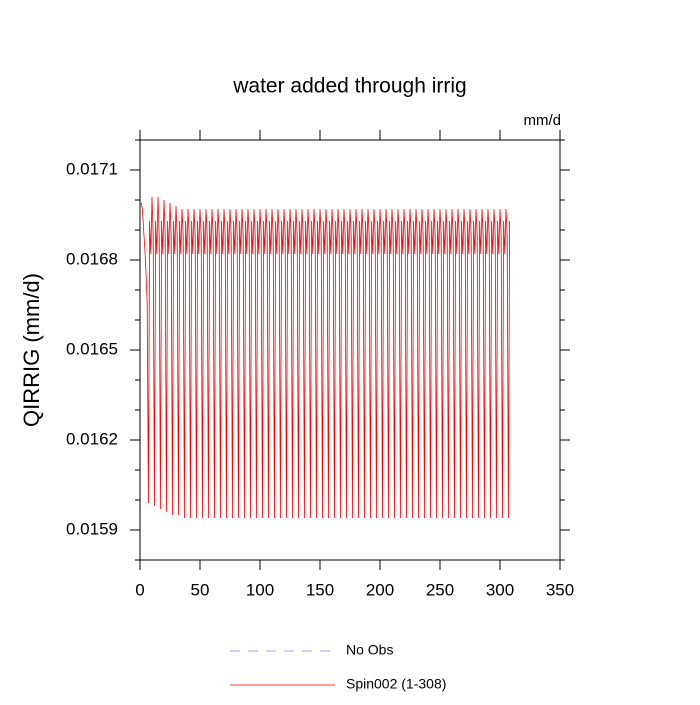 This screenshot has height=705, width=700. I want to click on x-tick-label: 350, so click(560, 589).